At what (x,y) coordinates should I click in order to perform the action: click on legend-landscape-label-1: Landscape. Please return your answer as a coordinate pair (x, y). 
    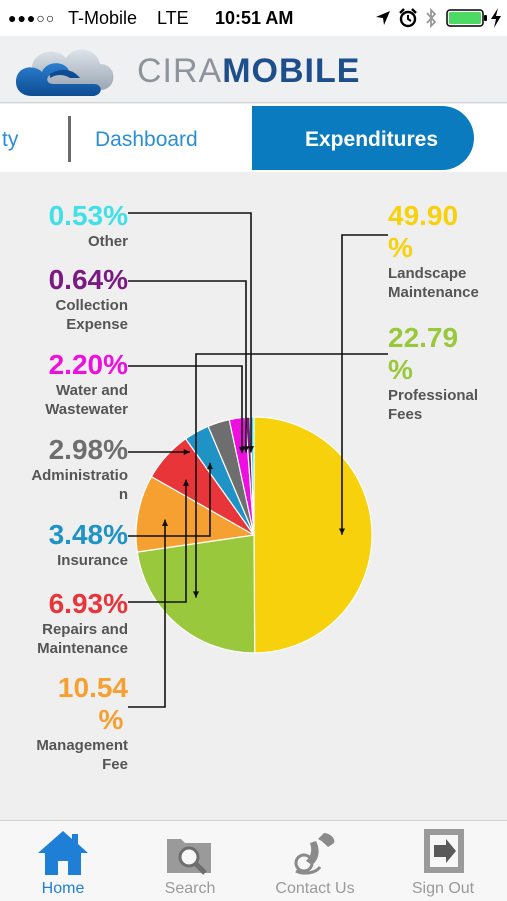
    Looking at the image, I should click on (427, 273).